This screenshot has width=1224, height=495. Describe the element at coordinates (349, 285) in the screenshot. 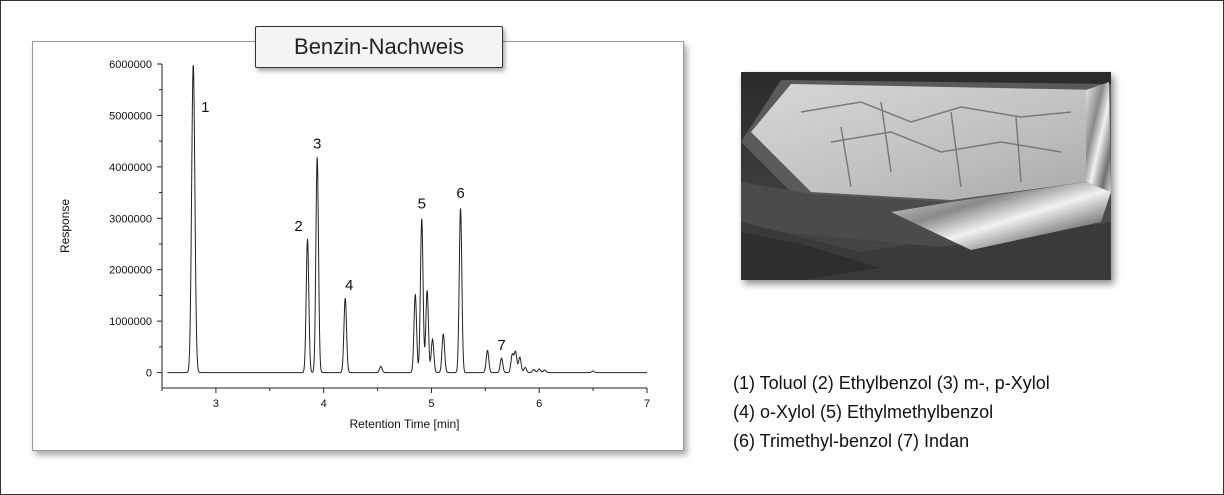

I see `peak-label: 4` at that location.